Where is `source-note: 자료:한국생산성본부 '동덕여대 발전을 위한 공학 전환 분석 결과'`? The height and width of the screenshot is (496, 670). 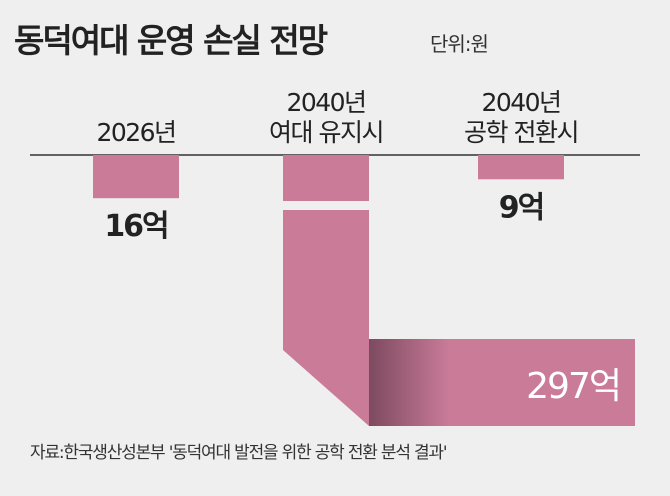
source-note: 자료:한국생산성본부 '동덕여대 발전을 위한 공학 전환 분석 결과' is located at coordinates (239, 453).